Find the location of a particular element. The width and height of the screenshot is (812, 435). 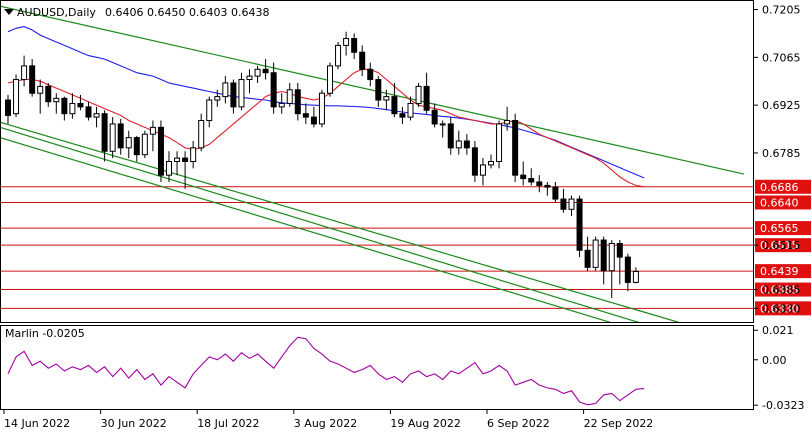

level-label: 0.6439 is located at coordinates (779, 271).